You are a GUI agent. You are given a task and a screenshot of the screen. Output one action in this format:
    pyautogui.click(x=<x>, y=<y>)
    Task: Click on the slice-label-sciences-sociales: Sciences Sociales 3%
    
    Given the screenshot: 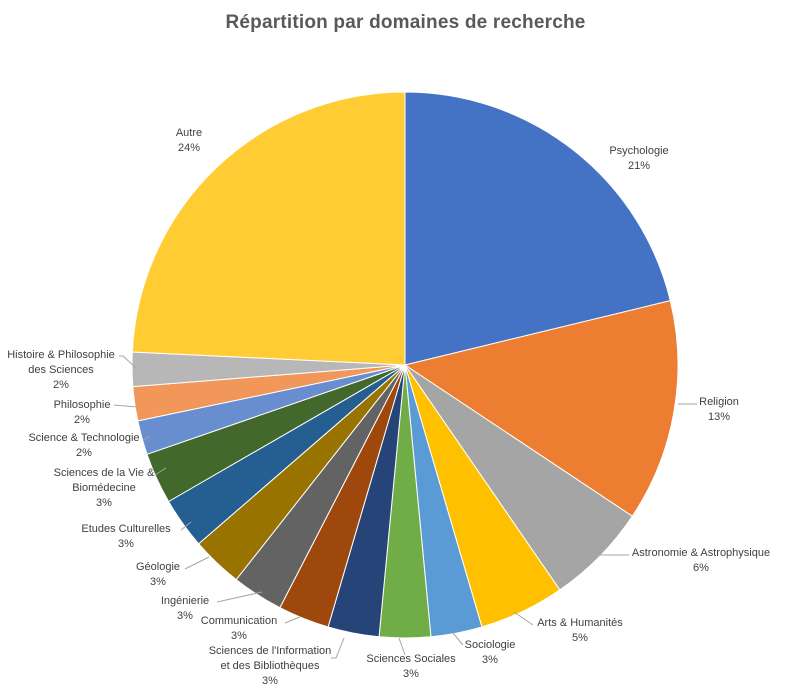 What is the action you would take?
    pyautogui.click(x=411, y=666)
    